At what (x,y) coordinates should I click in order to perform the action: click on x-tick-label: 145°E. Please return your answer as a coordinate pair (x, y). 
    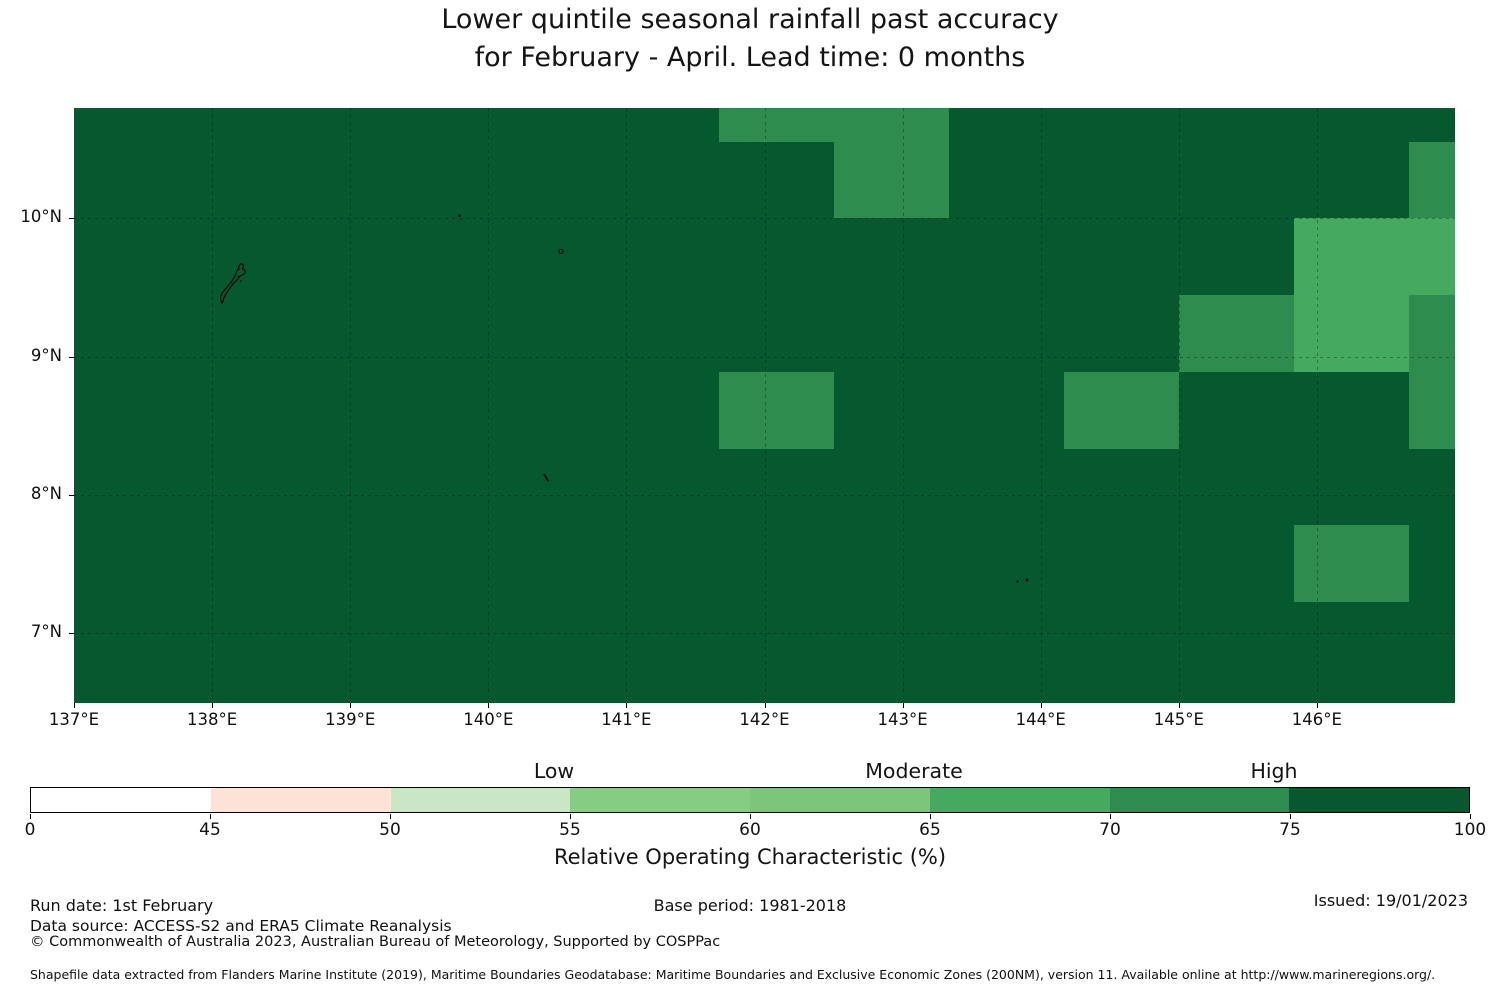
    Looking at the image, I should click on (1178, 719).